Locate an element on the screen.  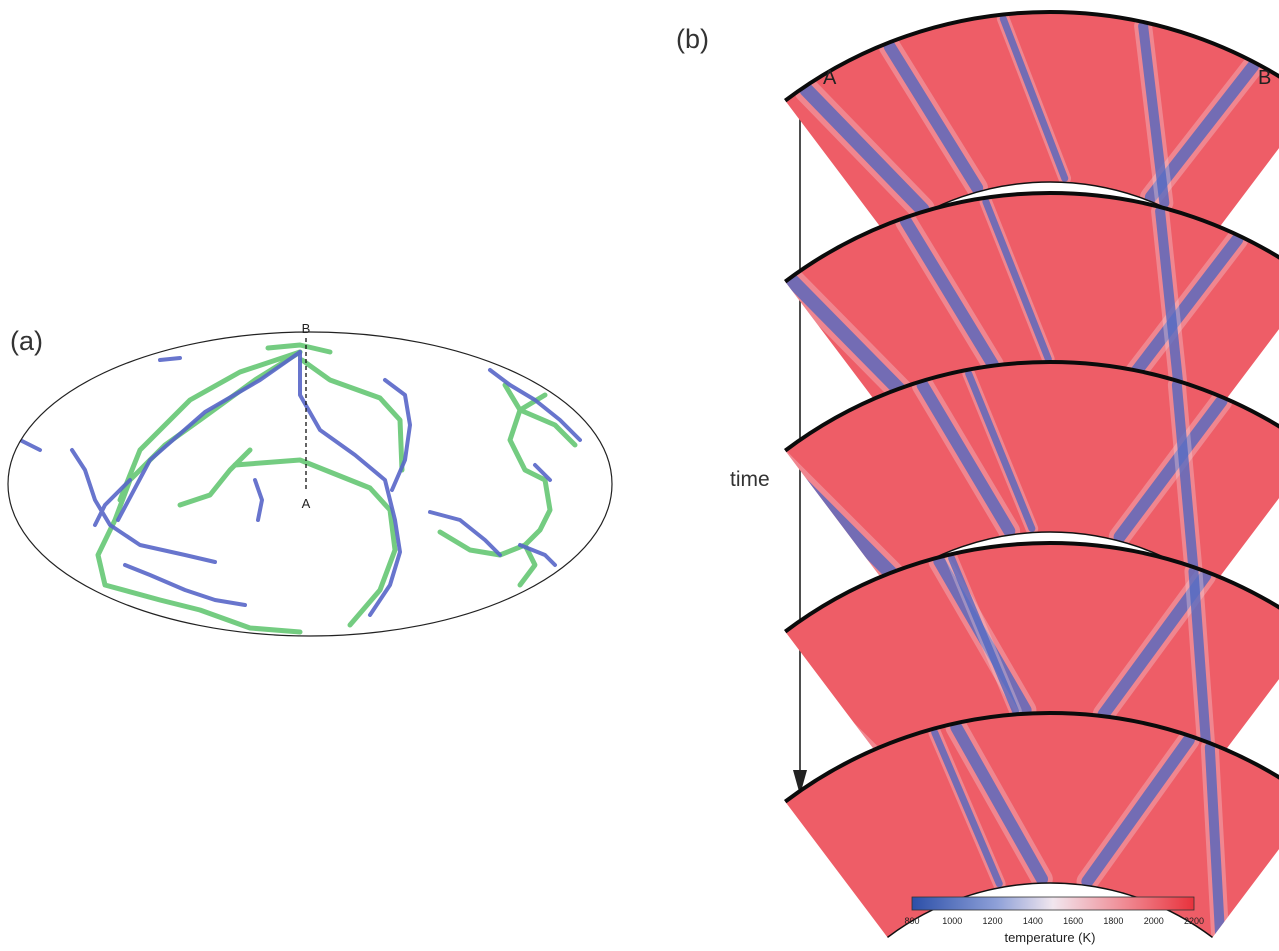
section-end-a: A is located at coordinates (830, 78).